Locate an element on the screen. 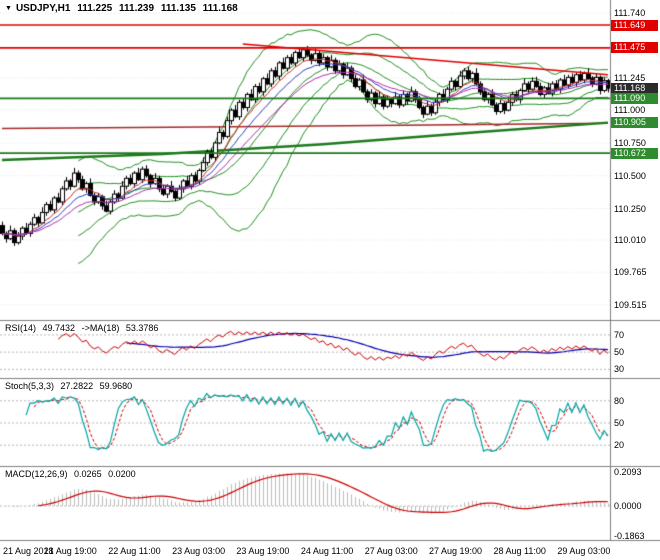 The height and width of the screenshot is (560, 660). rsi-value: 49.7432 is located at coordinates (59, 328).